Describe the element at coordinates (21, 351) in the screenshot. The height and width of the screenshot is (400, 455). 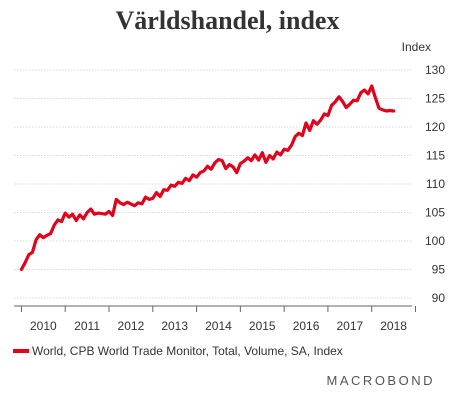
I see `legend-swatch` at that location.